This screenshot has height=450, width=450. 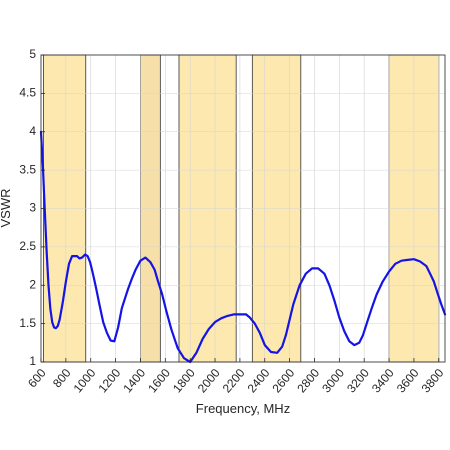 What do you see at coordinates (27, 323) in the screenshot?
I see `y-tick-label: 1.5` at bounding box center [27, 323].